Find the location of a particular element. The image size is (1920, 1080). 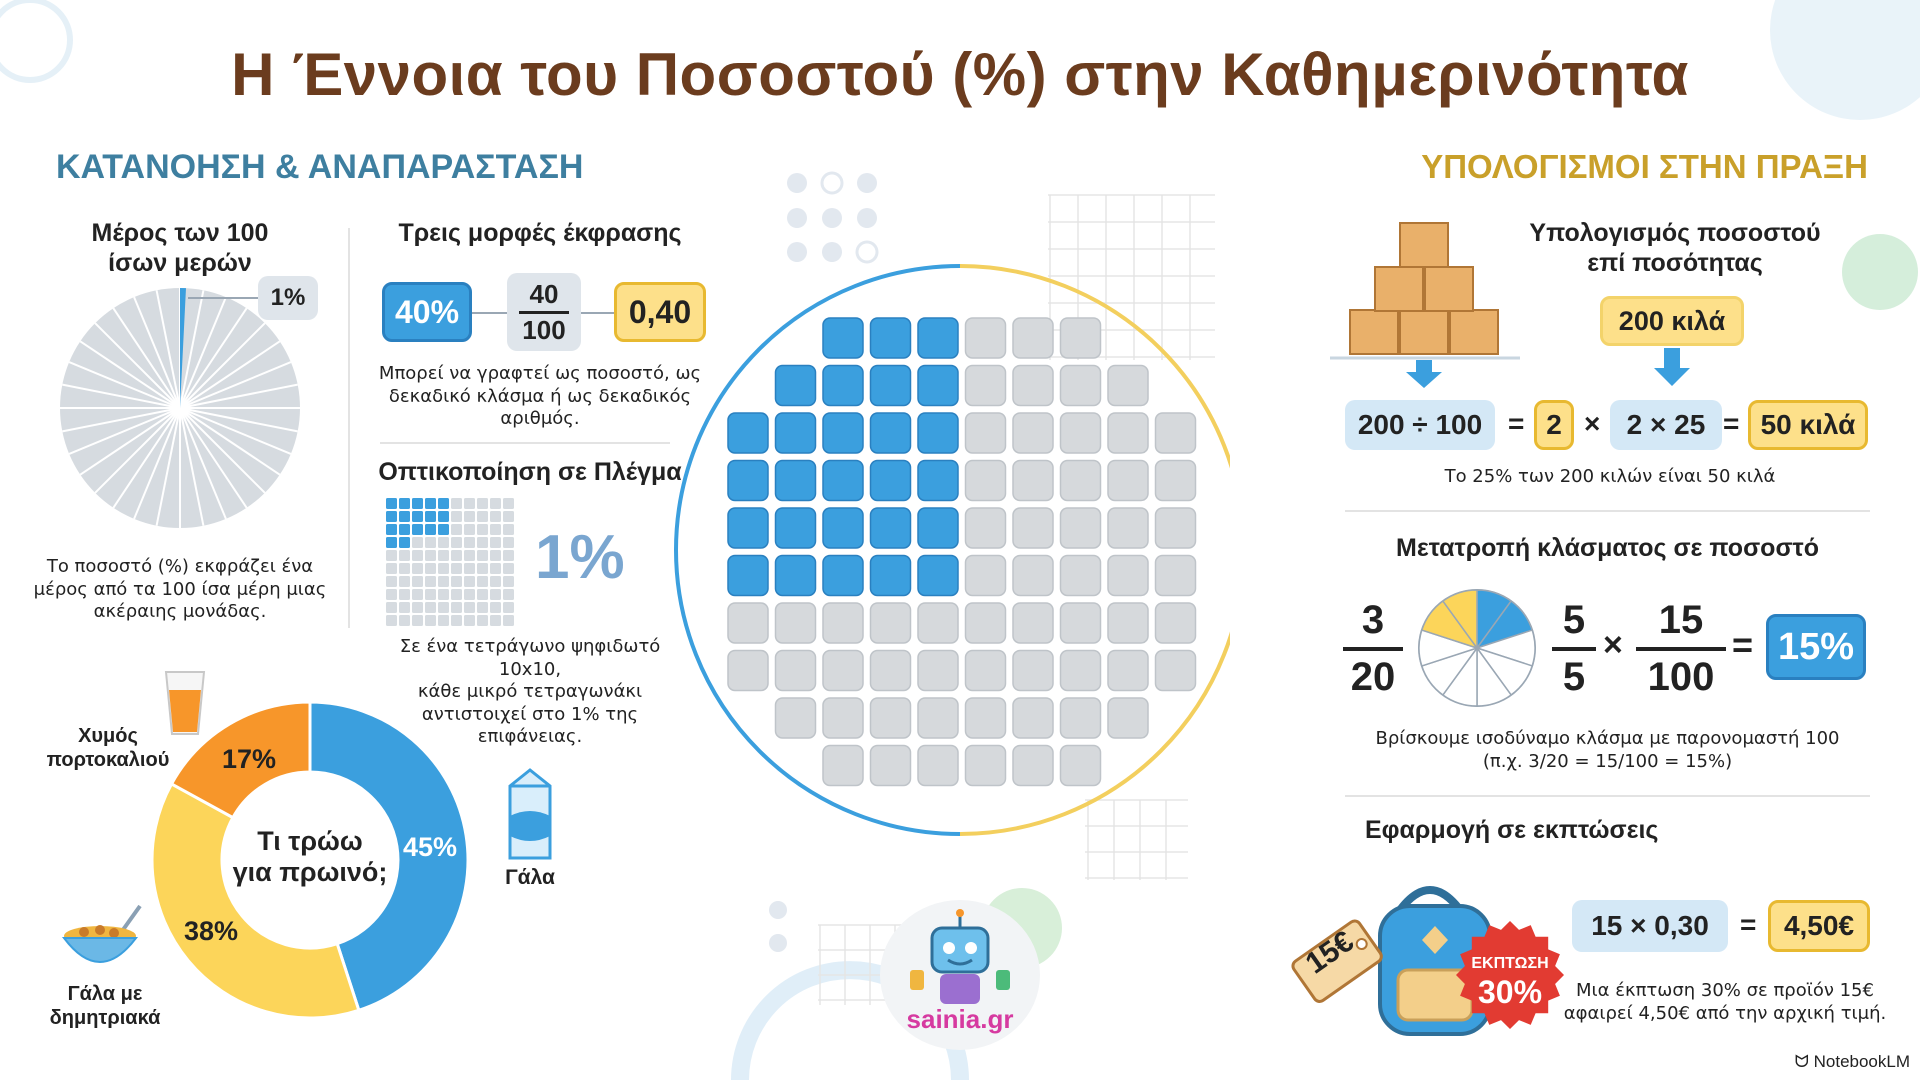

discount-badge-top: ΕΚΠΤΩΣΗ is located at coordinates (1510, 963).